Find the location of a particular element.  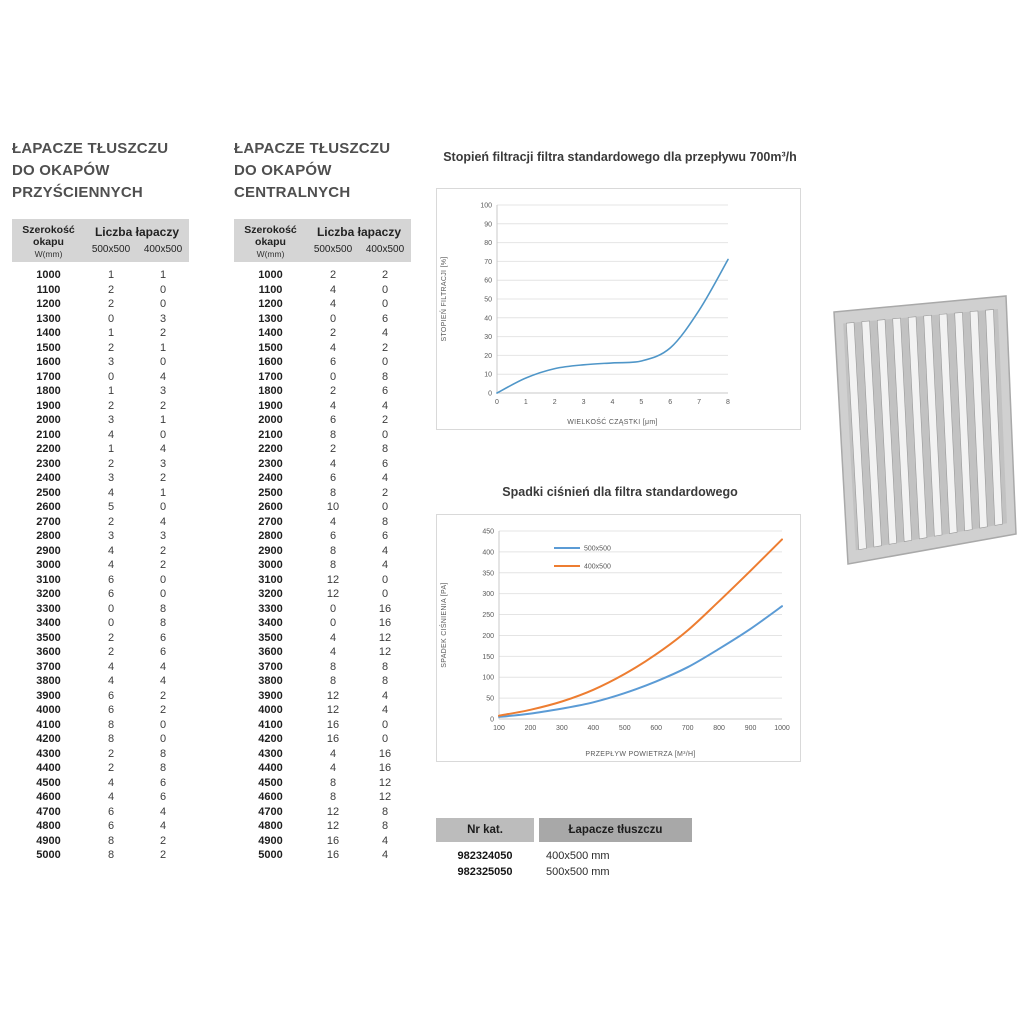

y-axis-label: STOPIEŃ FILTRACJI [%] is located at coordinates (443, 299).